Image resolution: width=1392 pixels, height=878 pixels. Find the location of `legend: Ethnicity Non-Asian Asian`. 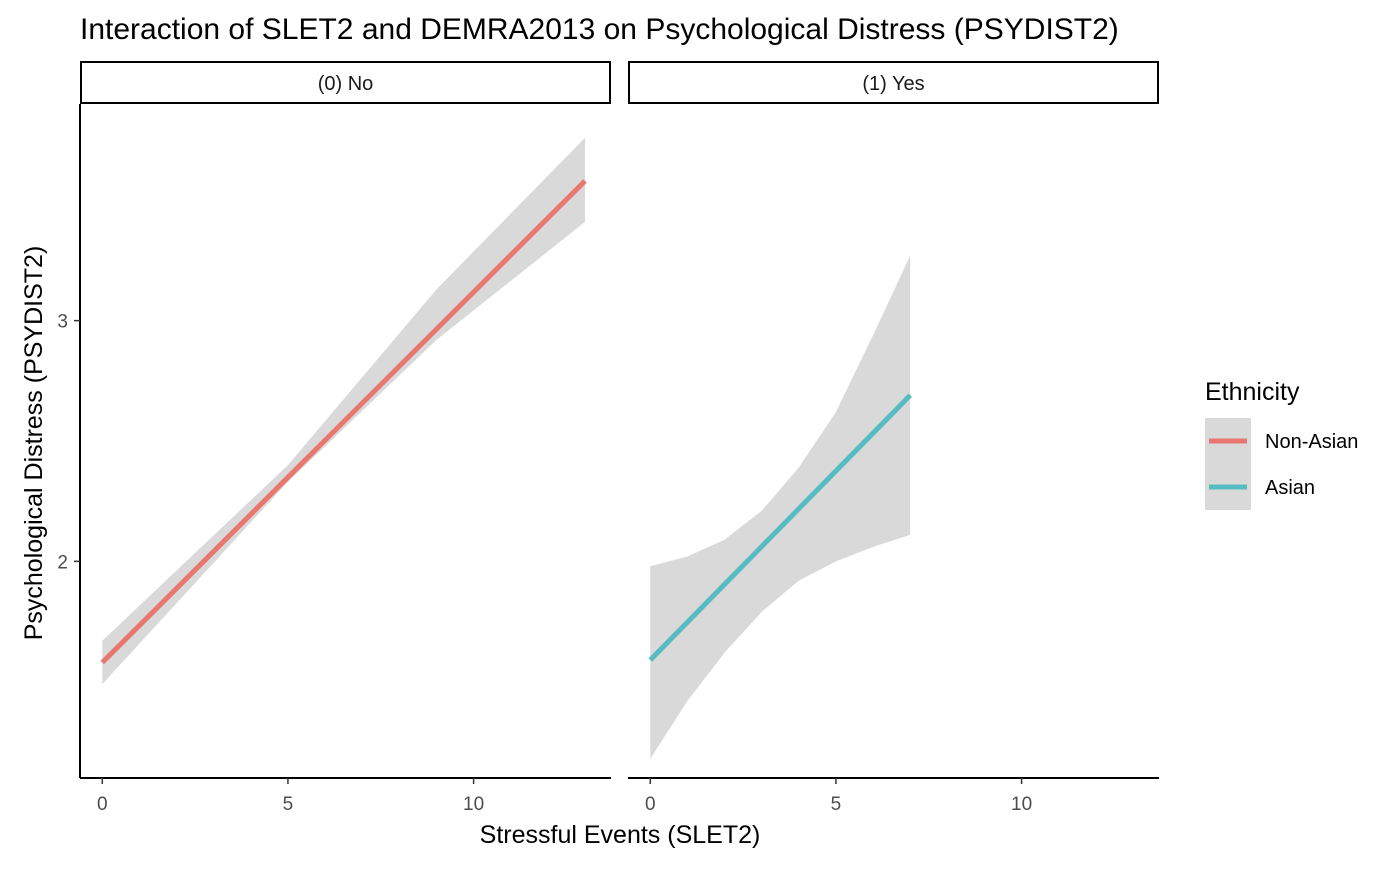

legend: Ethnicity Non-Asian Asian is located at coordinates (1281, 444).